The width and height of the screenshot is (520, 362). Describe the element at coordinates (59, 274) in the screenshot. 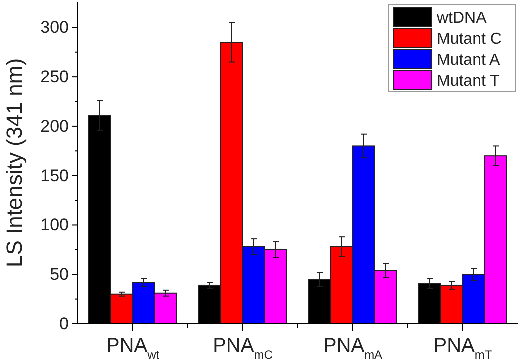

I see `y-tick-label: 50` at that location.